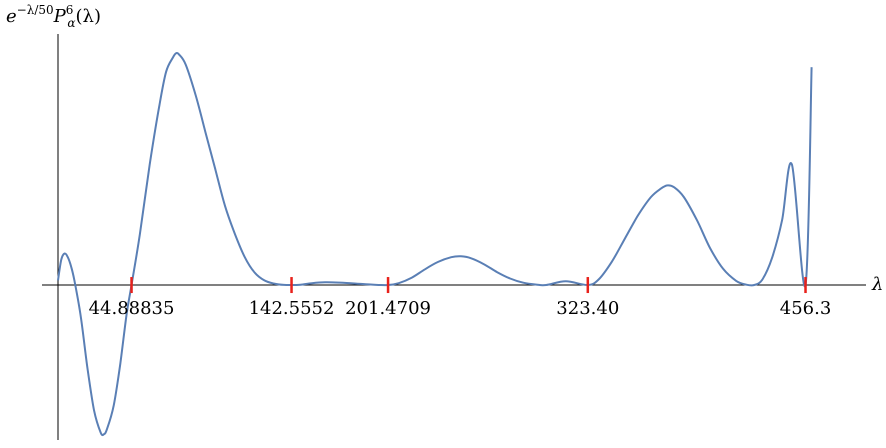 Image resolution: width=886 pixels, height=448 pixels. Describe the element at coordinates (53, 16) in the screenshot. I see `y-axis-label: e−λ/50P6 α(λ)` at that location.